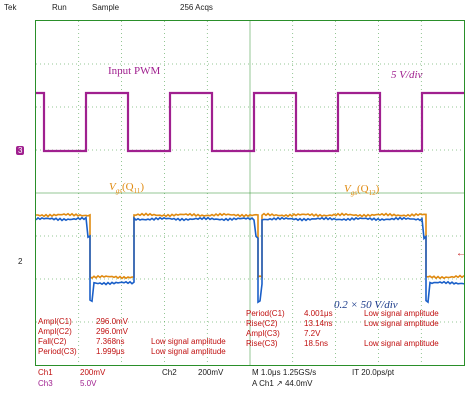  Describe the element at coordinates (362, 190) in the screenshot. I see `vgs-q12-label: Vgs(Q12)` at that location.